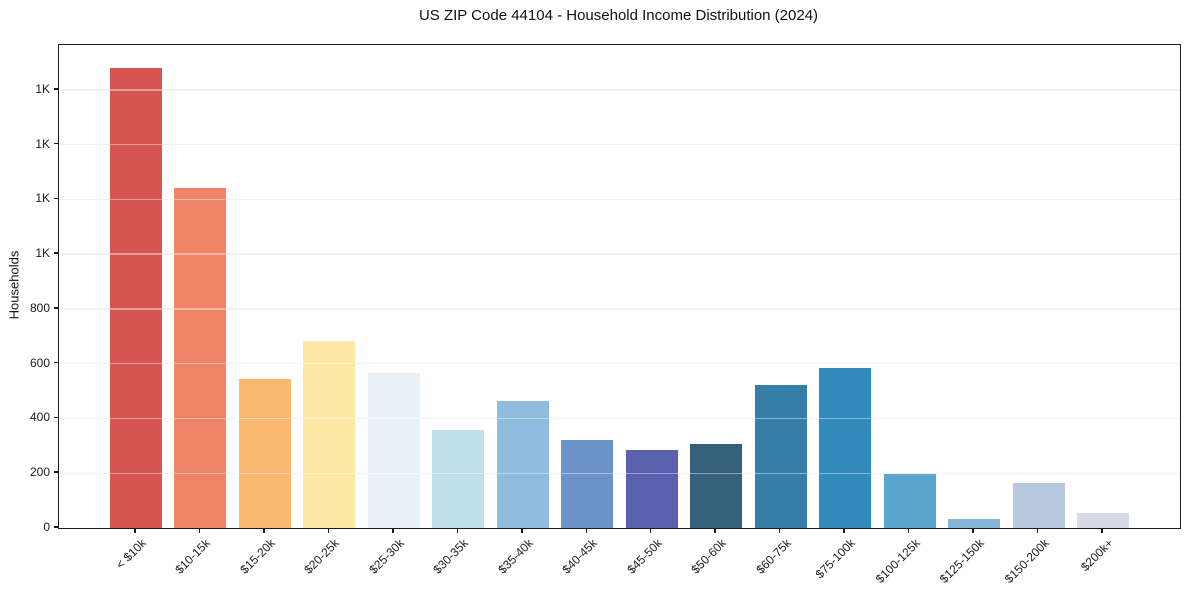 The image size is (1189, 590). I want to click on y-tick-label: 0, so click(46, 527).